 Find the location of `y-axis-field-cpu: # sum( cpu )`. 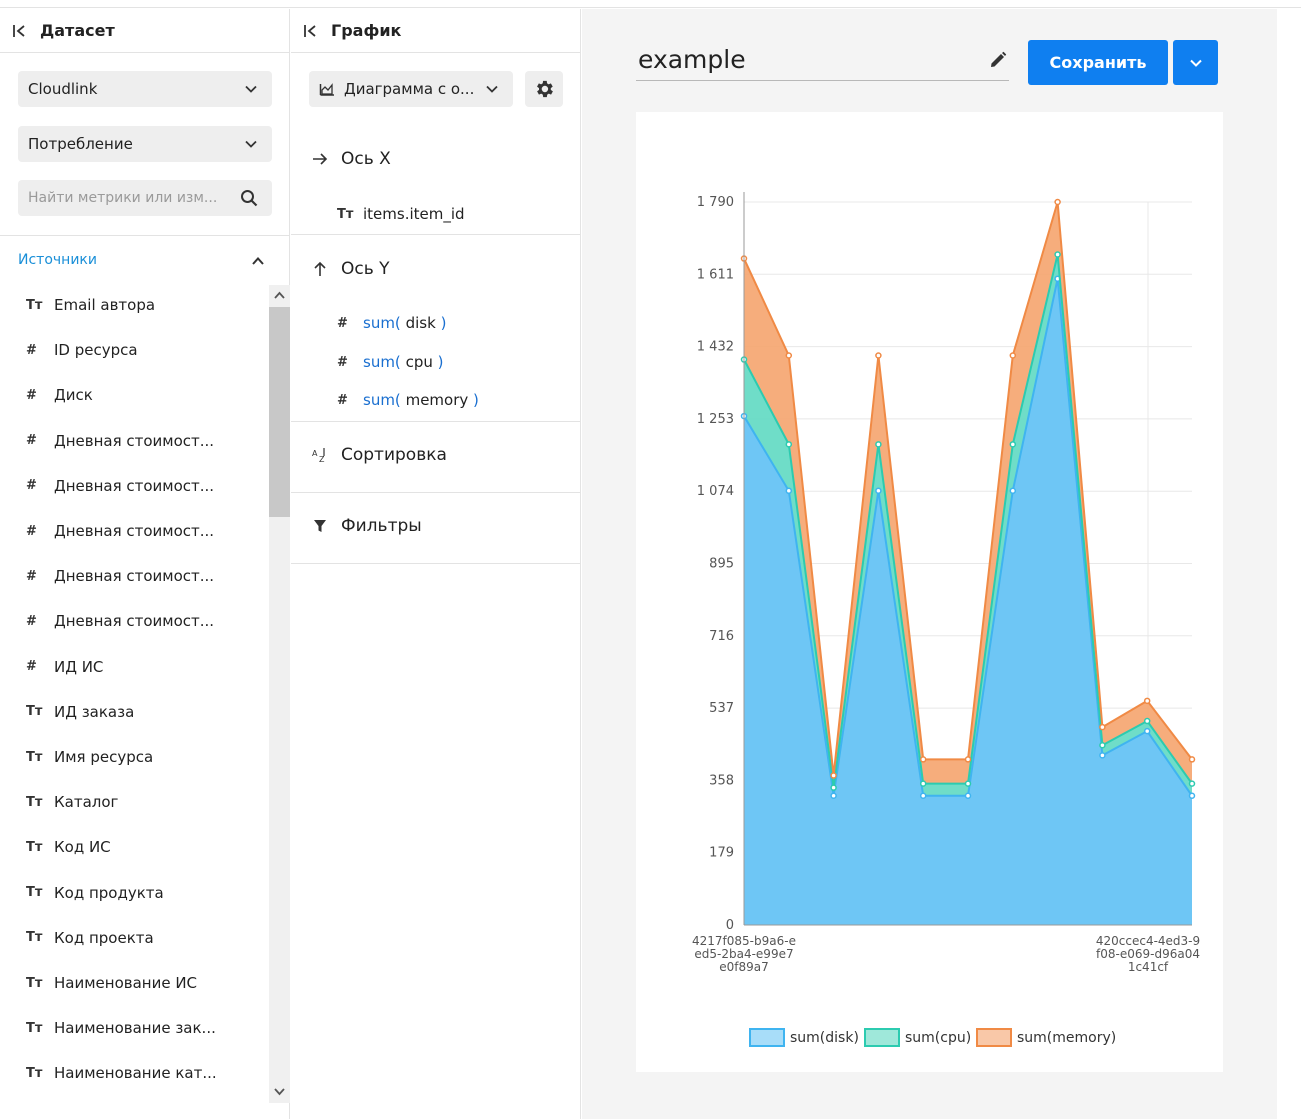

y-axis-field-cpu: # sum( cpu ) is located at coordinates (390, 362).